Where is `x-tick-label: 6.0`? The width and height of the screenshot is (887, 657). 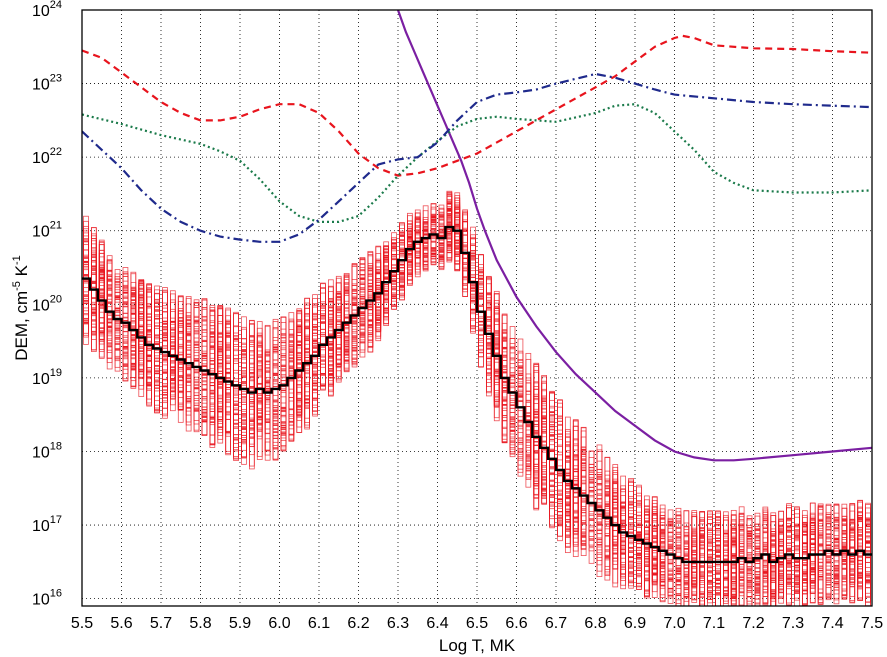 x-tick-label: 6.0 is located at coordinates (279, 623).